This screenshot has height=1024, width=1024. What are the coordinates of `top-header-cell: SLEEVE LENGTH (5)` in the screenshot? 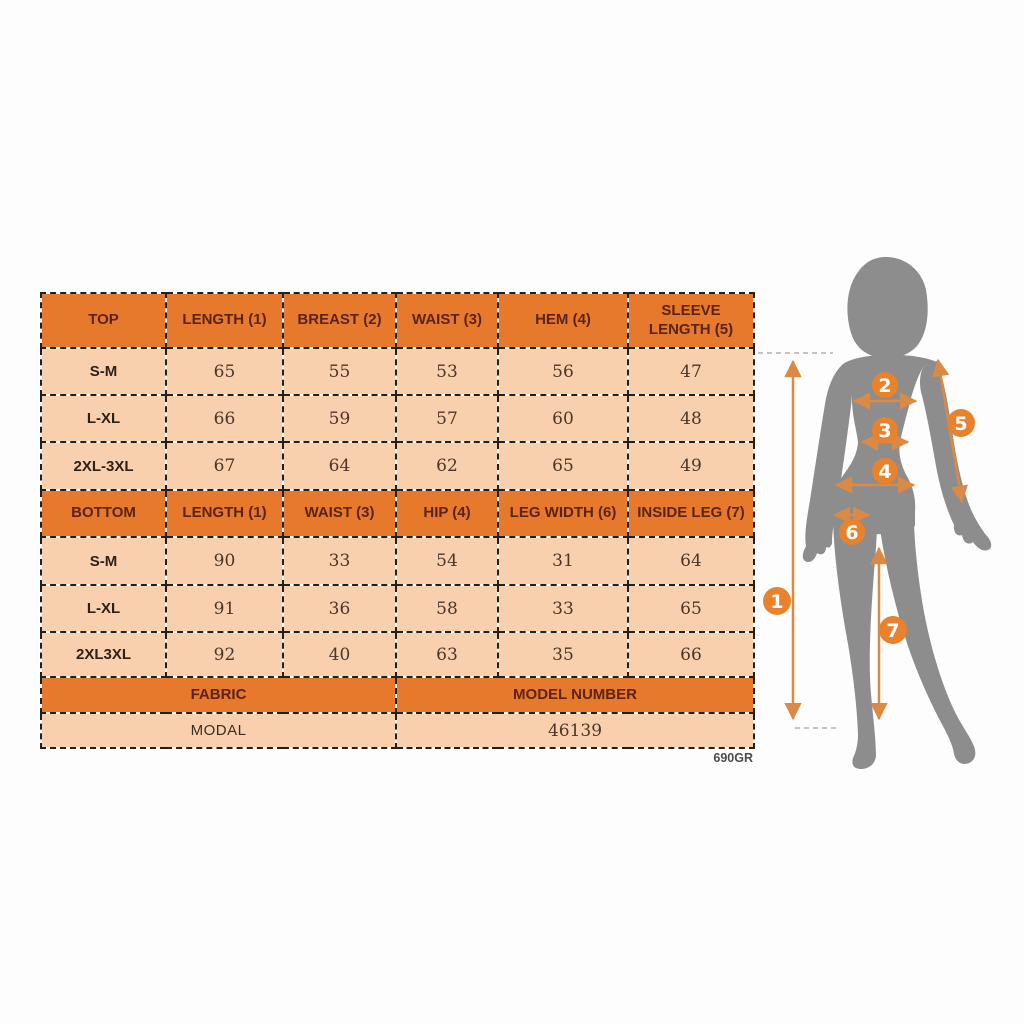 It's located at (691, 320).